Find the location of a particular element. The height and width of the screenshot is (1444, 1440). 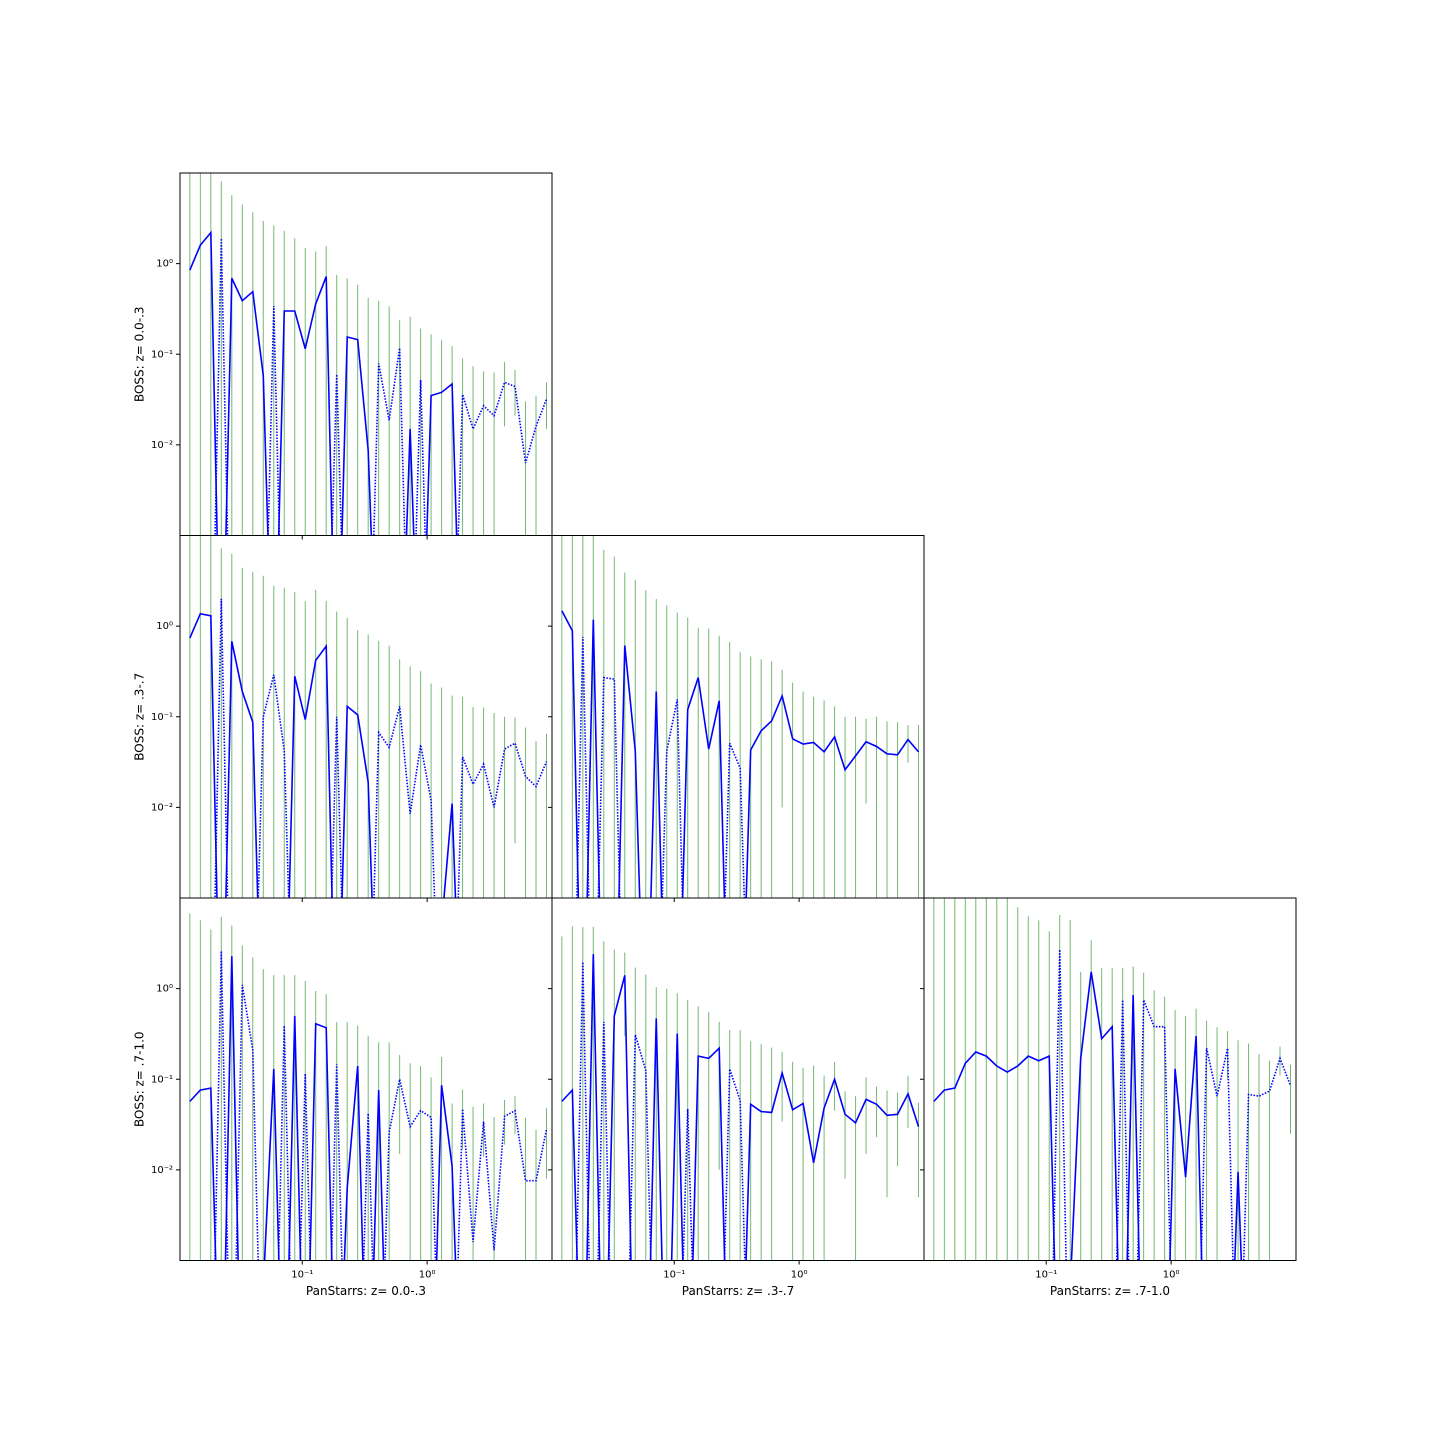

x-axis-label: PanStarrs: z= .7-1.0 is located at coordinates (1110, 1291).